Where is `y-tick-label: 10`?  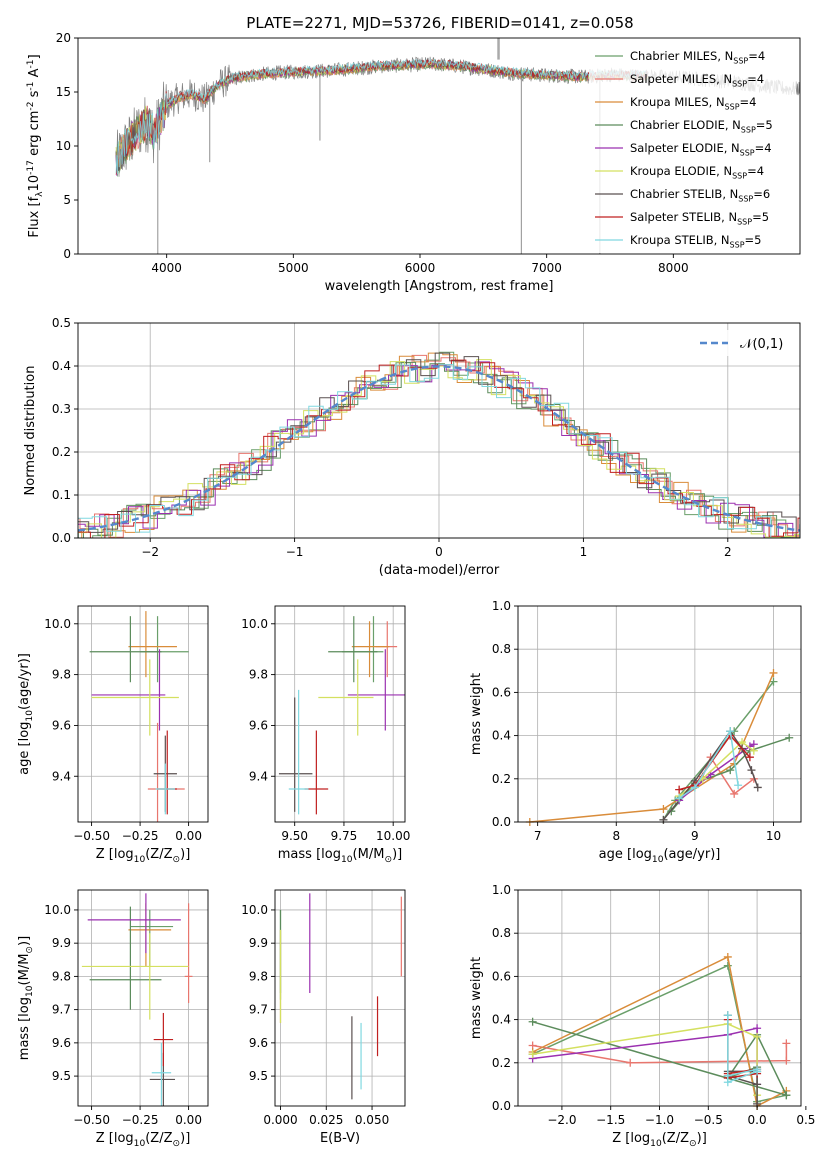
y-tick-label: 10 is located at coordinates (63, 146).